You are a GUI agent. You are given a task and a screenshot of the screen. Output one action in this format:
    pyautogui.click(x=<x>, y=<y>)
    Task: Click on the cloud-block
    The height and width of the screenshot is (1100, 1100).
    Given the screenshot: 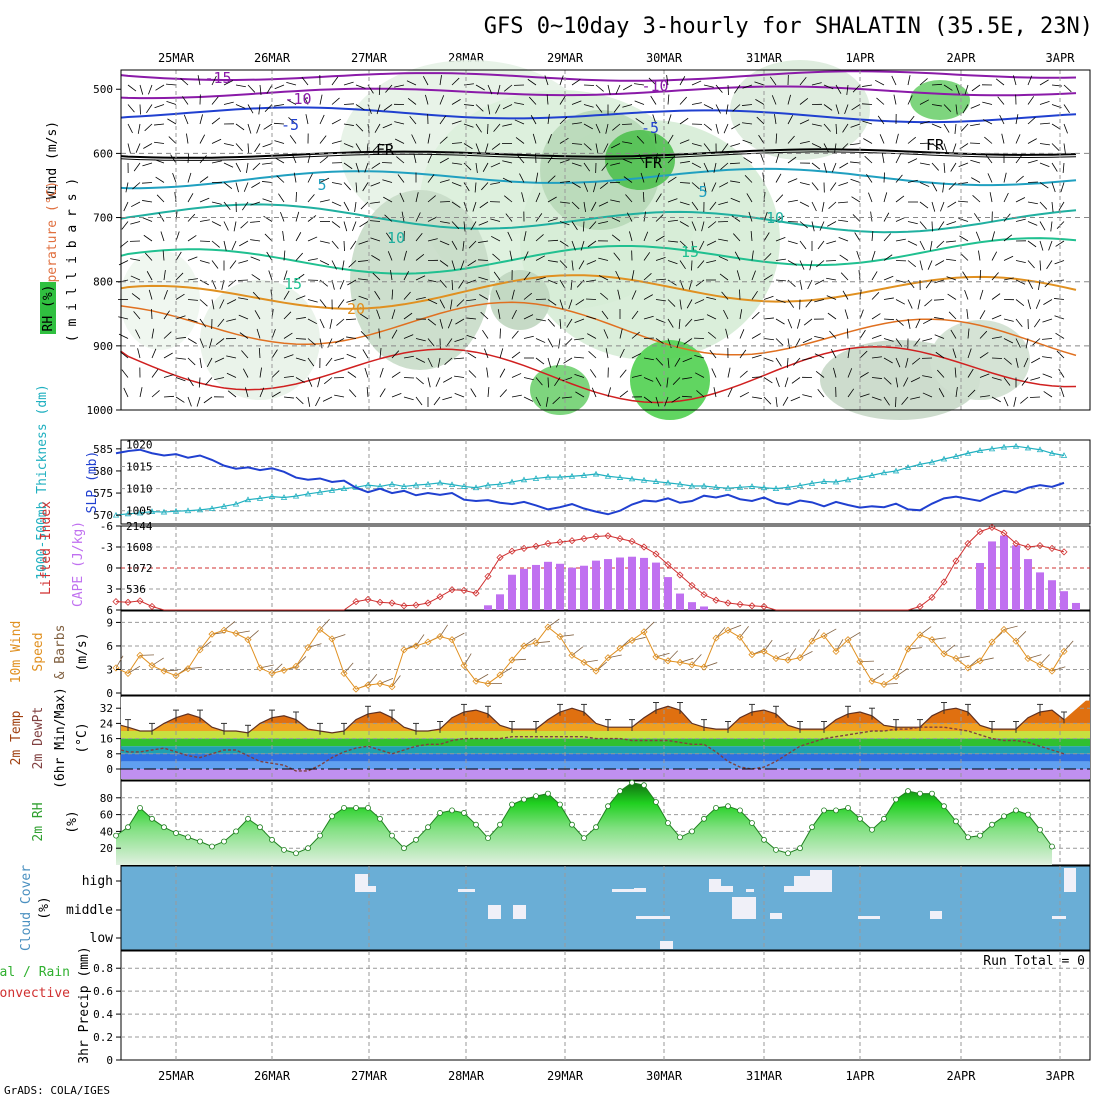 What is the action you would take?
    pyautogui.click(x=1059, y=917)
    